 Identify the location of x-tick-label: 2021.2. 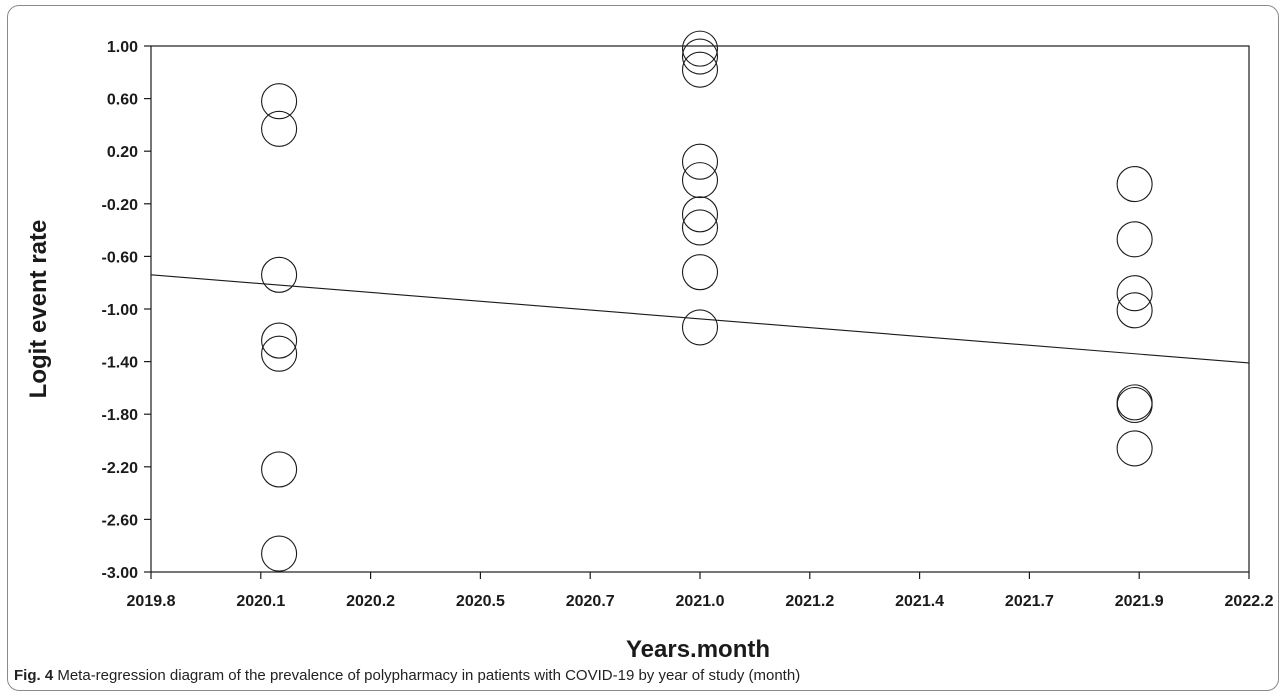
(809, 601).